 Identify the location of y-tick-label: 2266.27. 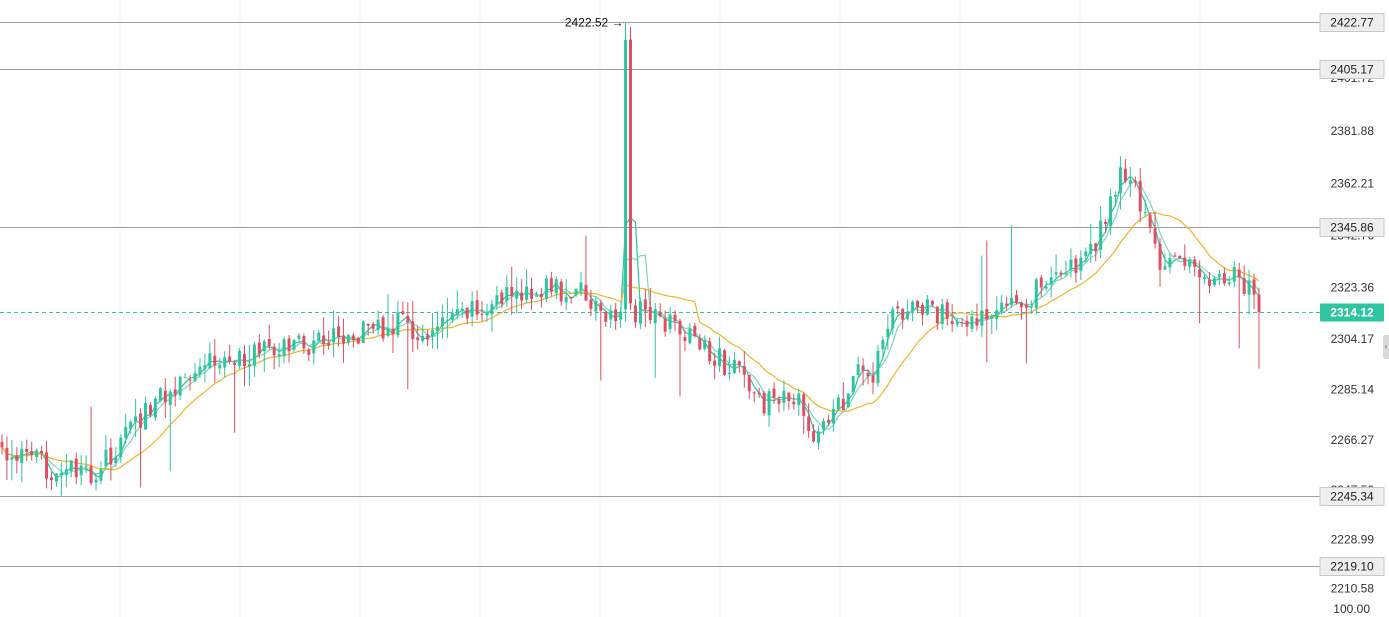
(1353, 440).